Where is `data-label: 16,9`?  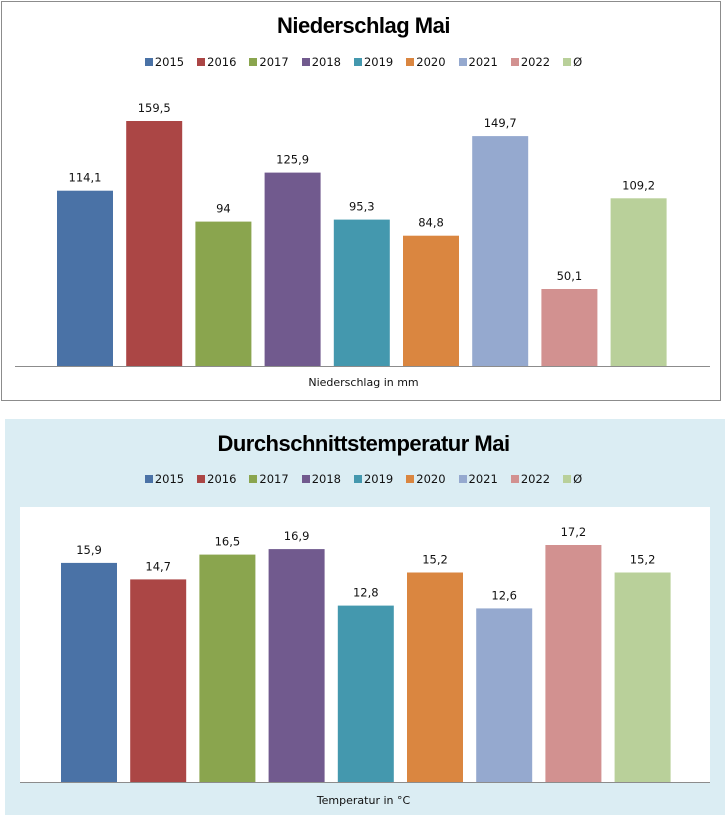 data-label: 16,9 is located at coordinates (297, 536).